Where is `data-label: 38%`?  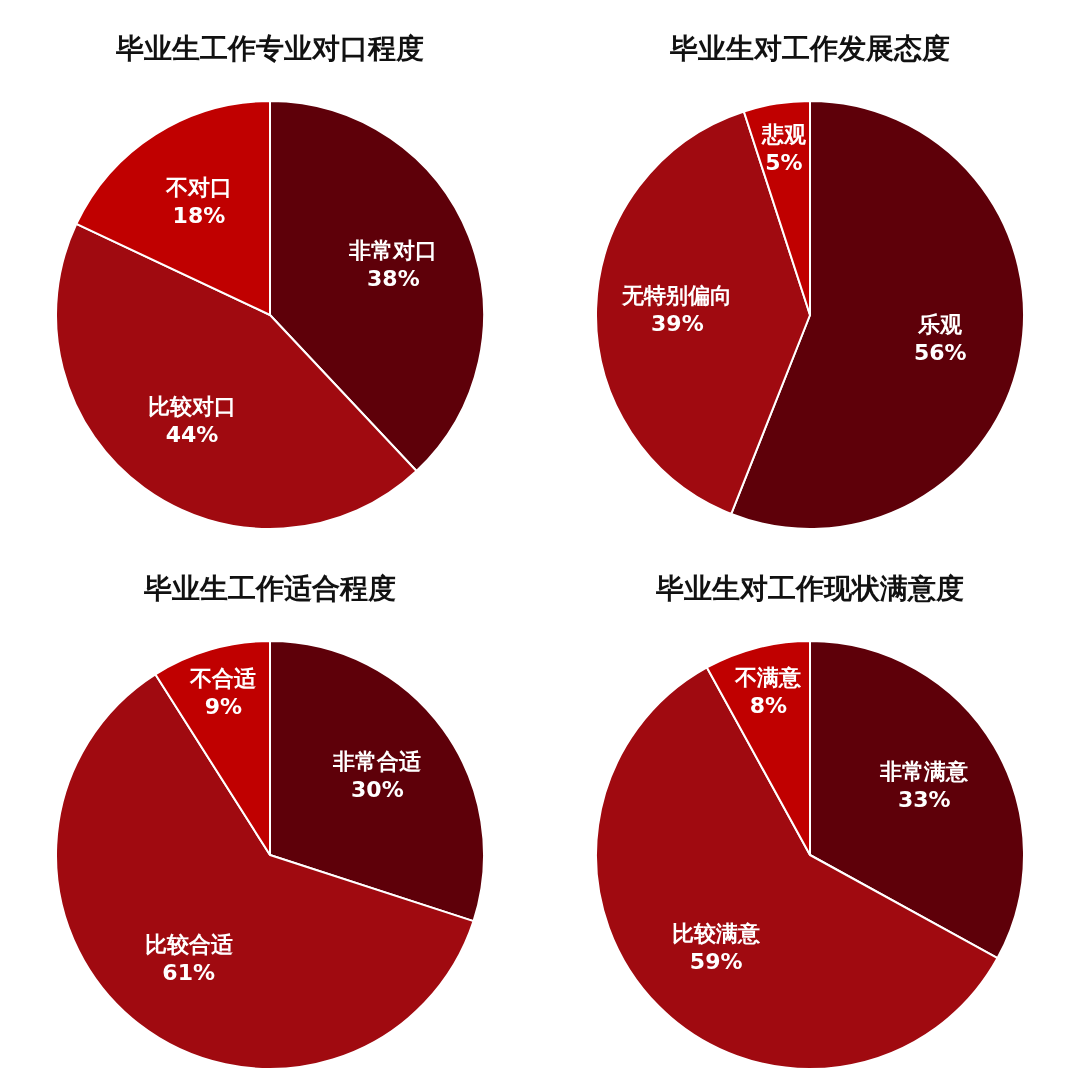
data-label: 38% is located at coordinates (393, 278).